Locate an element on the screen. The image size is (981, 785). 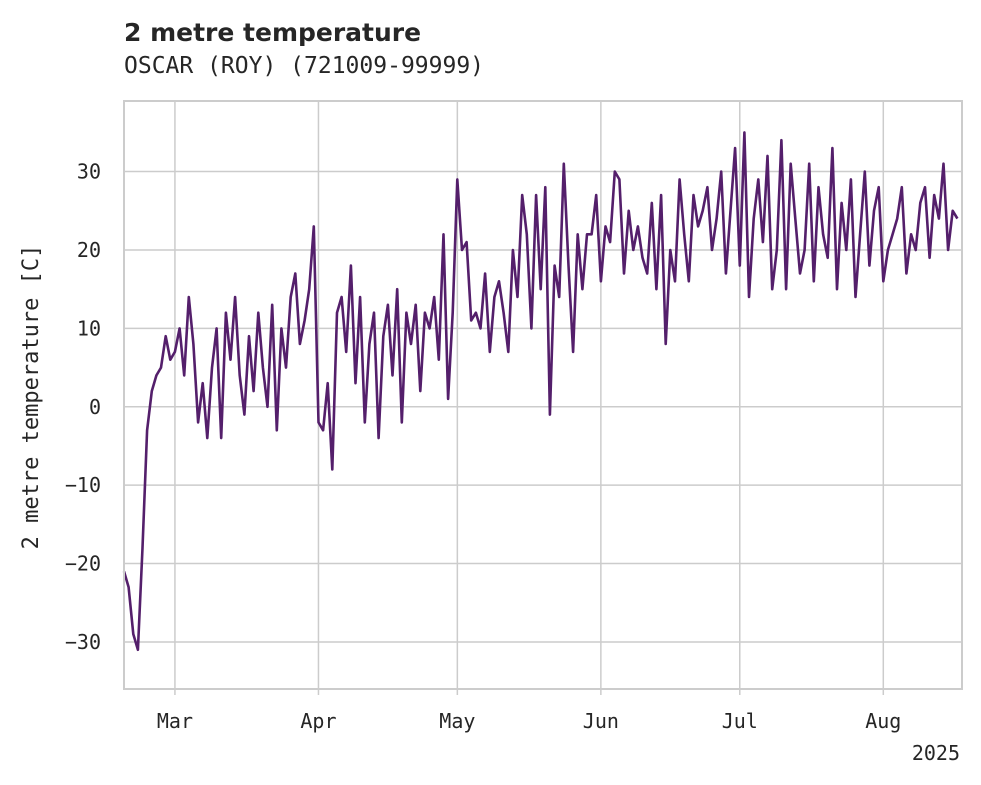
x-tick-label: Jul is located at coordinates (740, 721).